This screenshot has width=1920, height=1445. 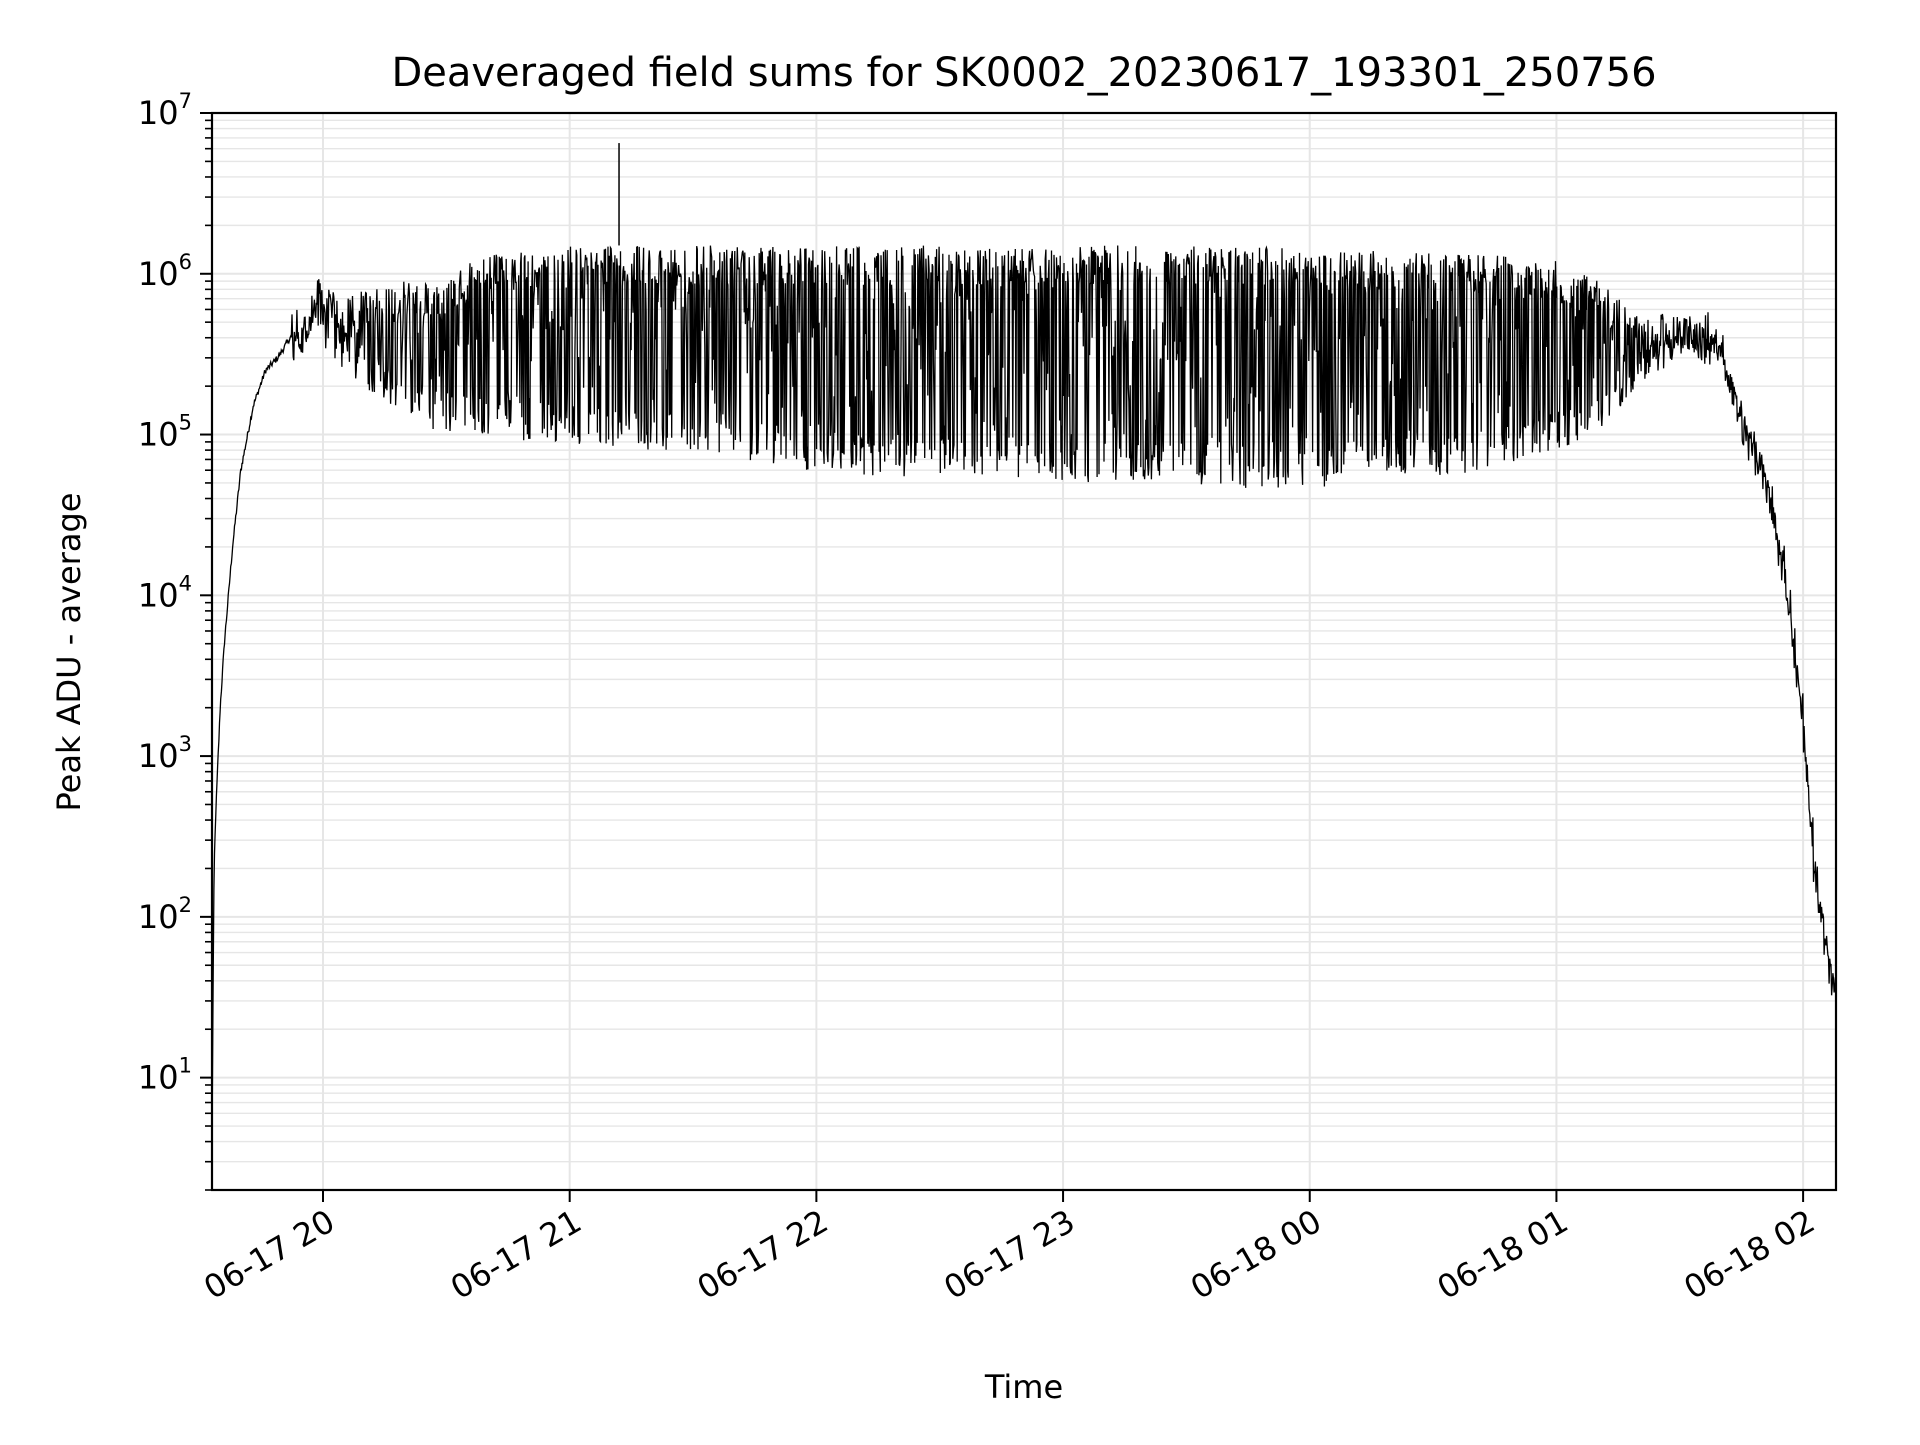 I want to click on y-axis: 10¹ 10² 10³ 10⁴ 10⁵ 10⁶ 10⁷, so click(x=175, y=640).